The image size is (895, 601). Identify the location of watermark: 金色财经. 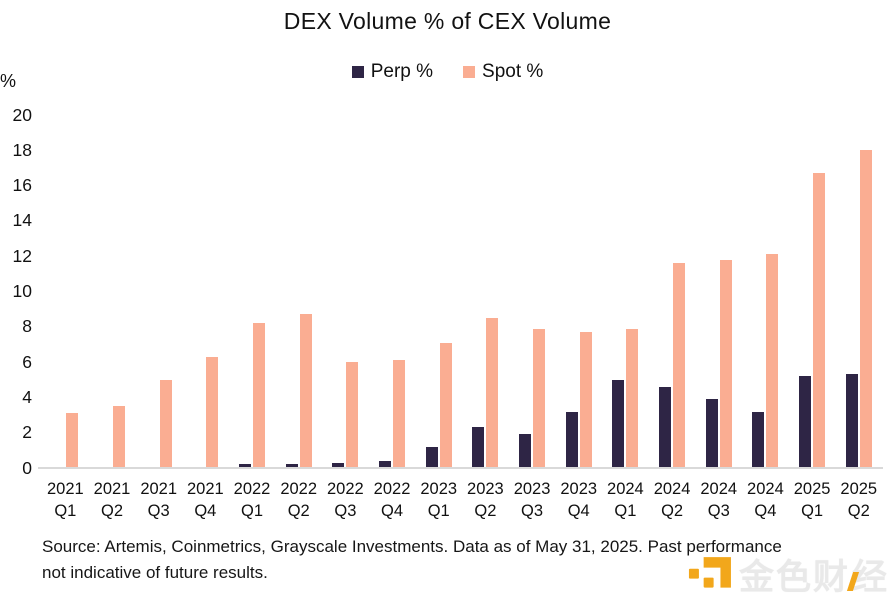
(788, 574).